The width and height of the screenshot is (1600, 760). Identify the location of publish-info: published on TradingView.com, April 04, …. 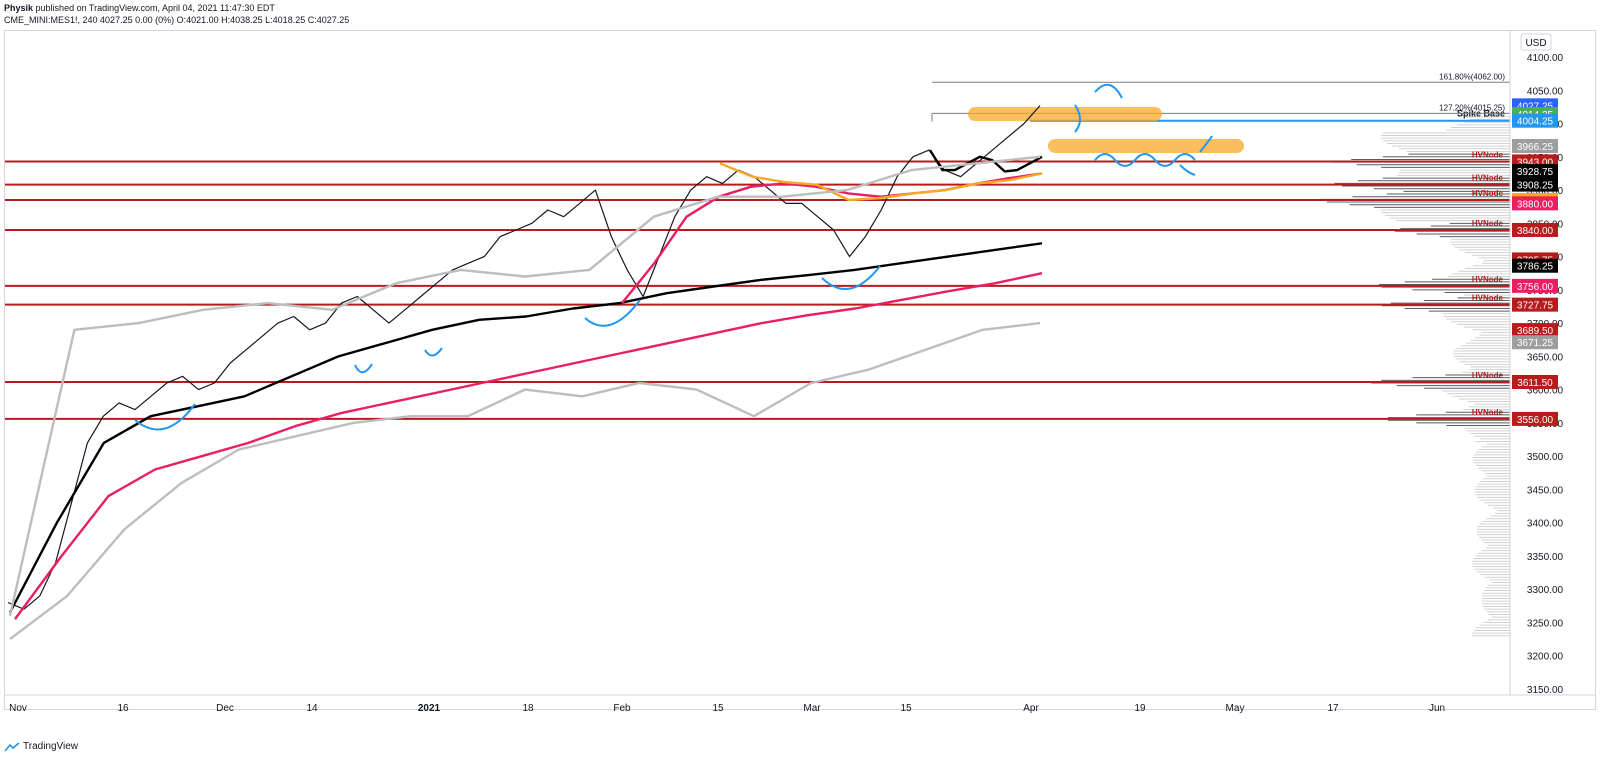
(155, 8).